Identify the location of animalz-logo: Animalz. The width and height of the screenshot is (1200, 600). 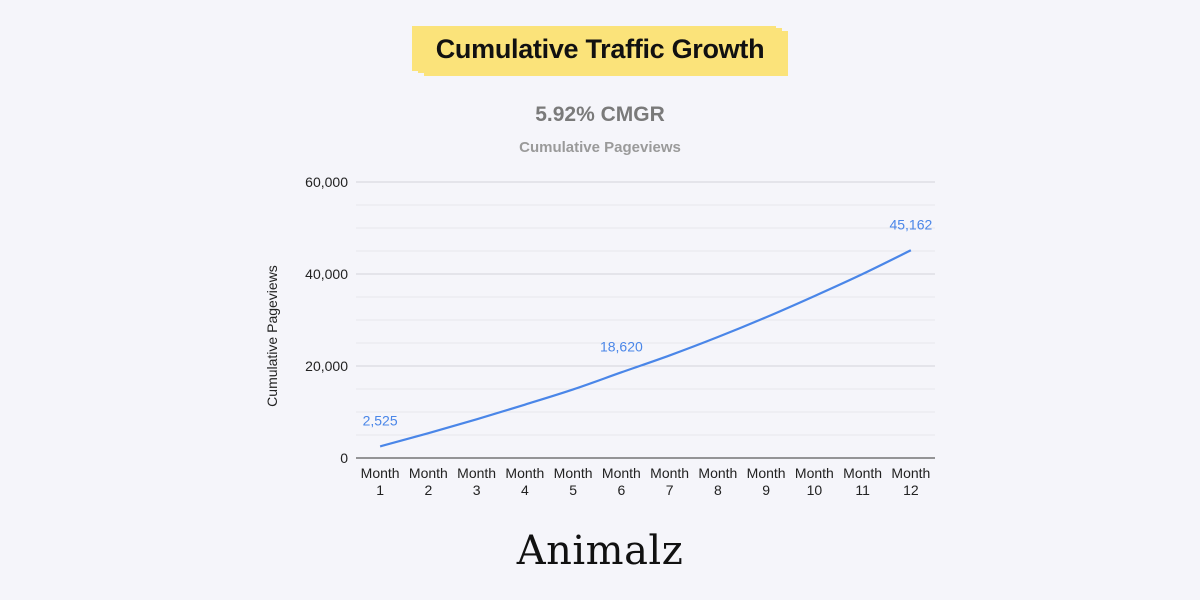
(600, 551).